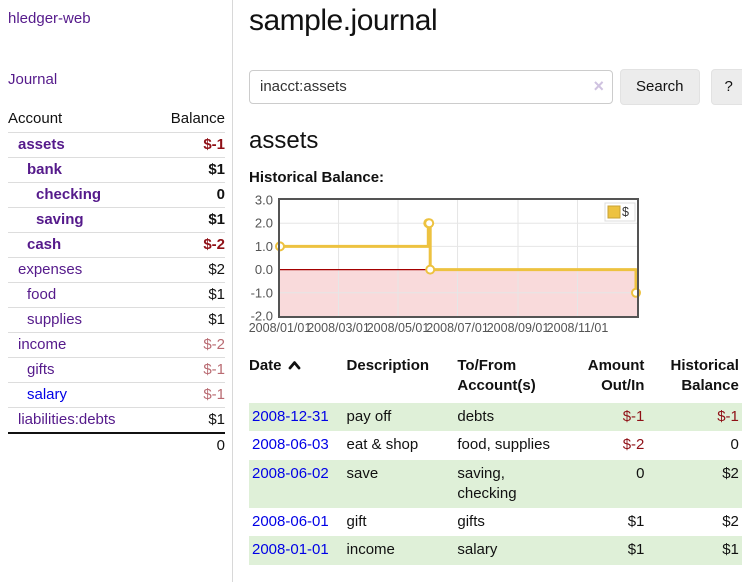 The height and width of the screenshot is (582, 742). I want to click on svg-text: 2008/01/01, so click(280, 328).